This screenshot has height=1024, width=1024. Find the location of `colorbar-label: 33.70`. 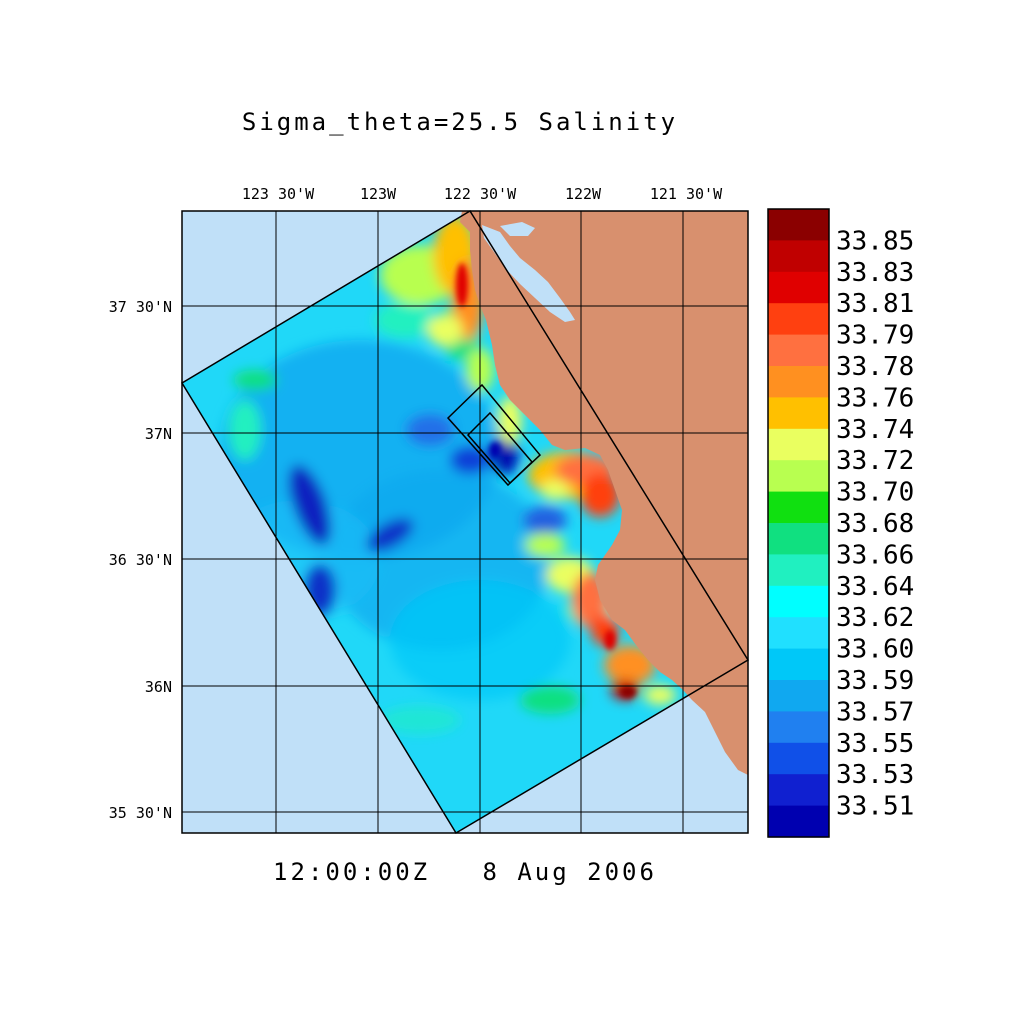

colorbar-label: 33.70 is located at coordinates (875, 493).